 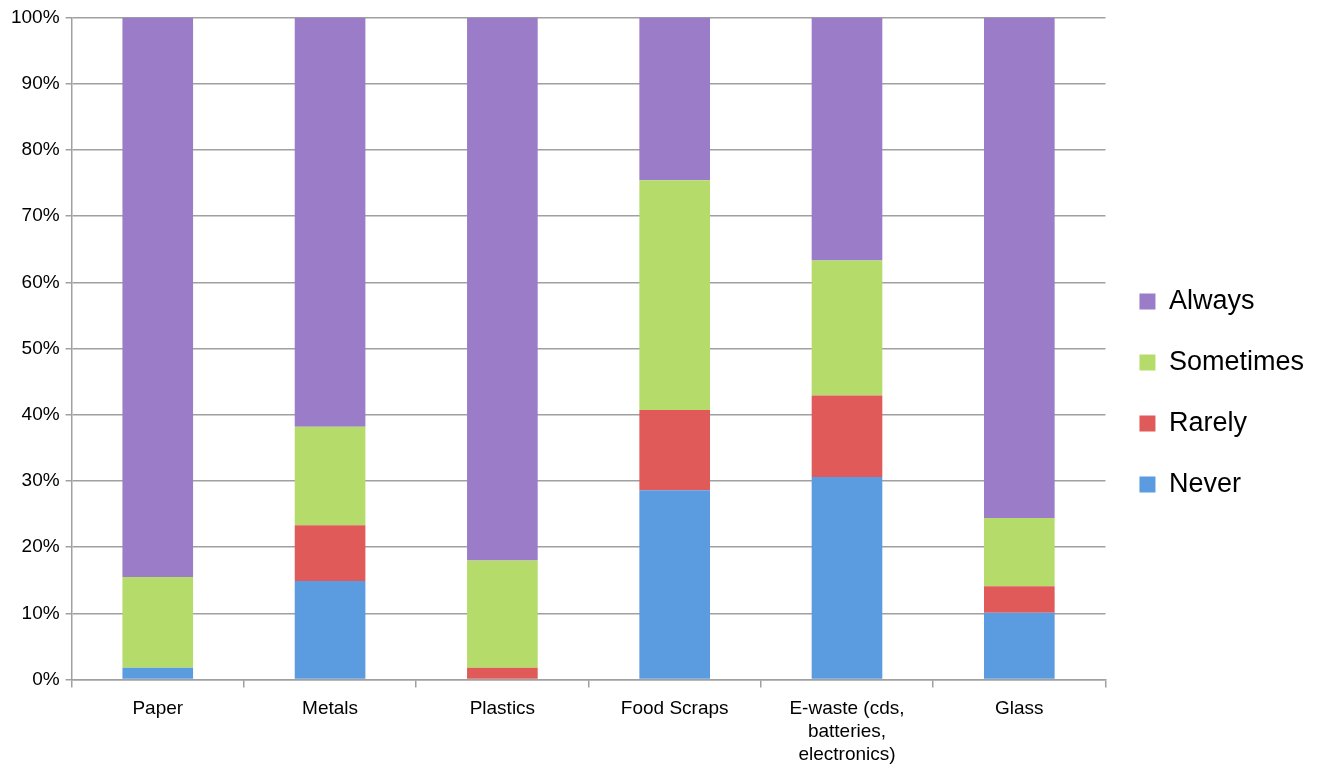 What do you see at coordinates (40, 546) in the screenshot?
I see `y-tick-label: 20%` at bounding box center [40, 546].